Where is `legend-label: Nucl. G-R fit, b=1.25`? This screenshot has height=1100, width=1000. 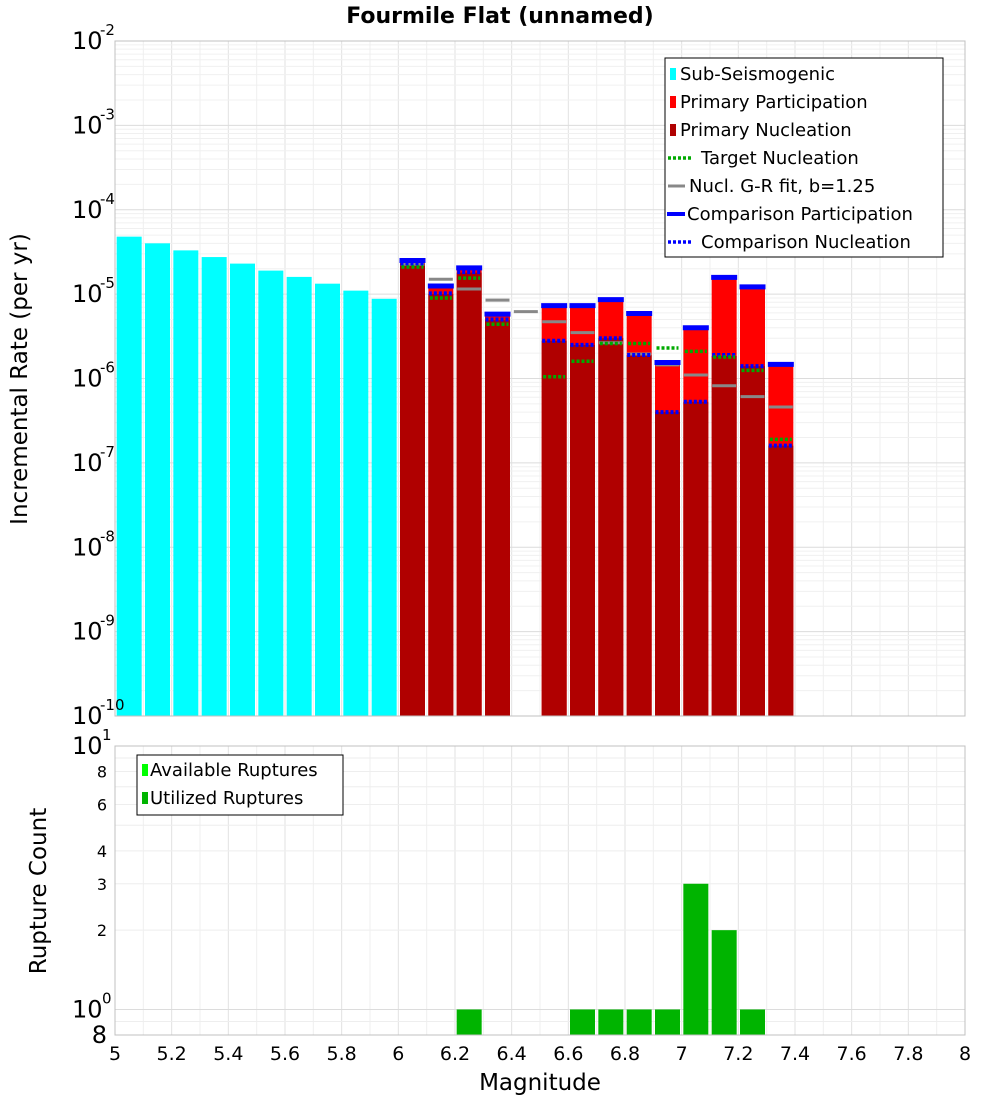
legend-label: Nucl. G-R fit, b=1.25 is located at coordinates (782, 186).